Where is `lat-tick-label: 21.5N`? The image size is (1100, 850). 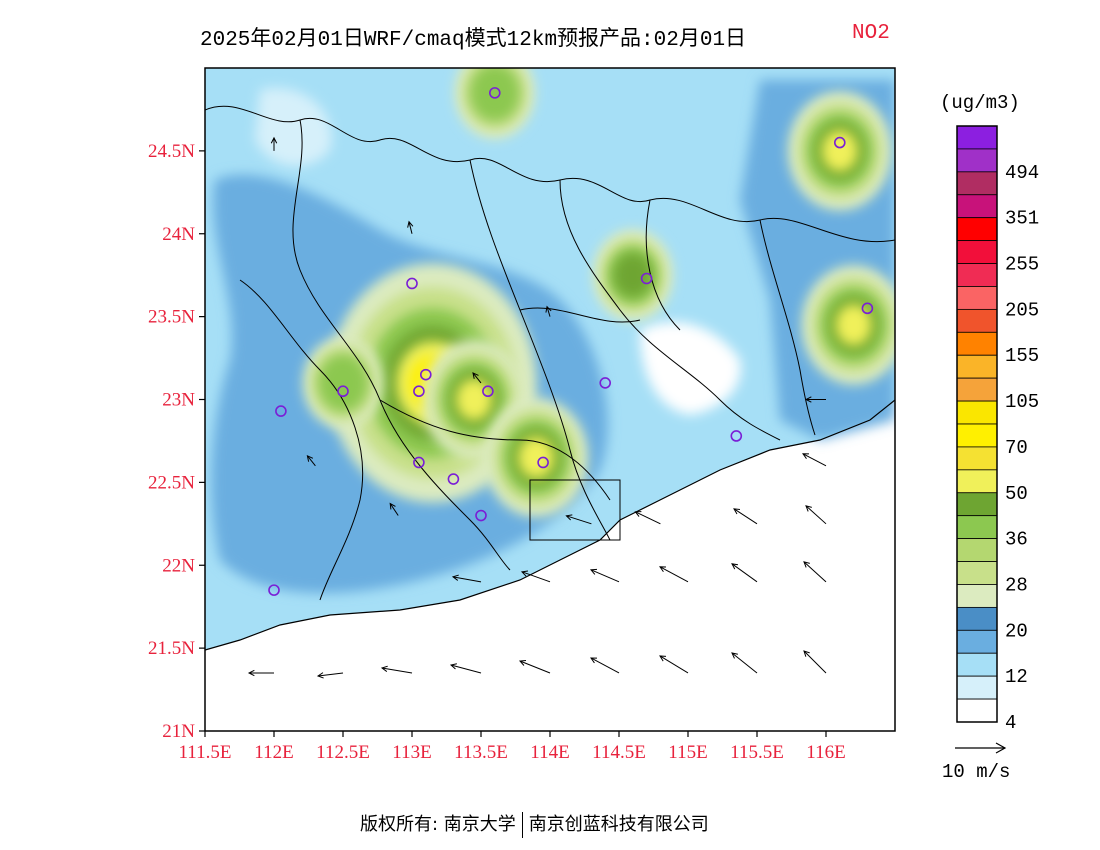 lat-tick-label: 21.5N is located at coordinates (171, 648).